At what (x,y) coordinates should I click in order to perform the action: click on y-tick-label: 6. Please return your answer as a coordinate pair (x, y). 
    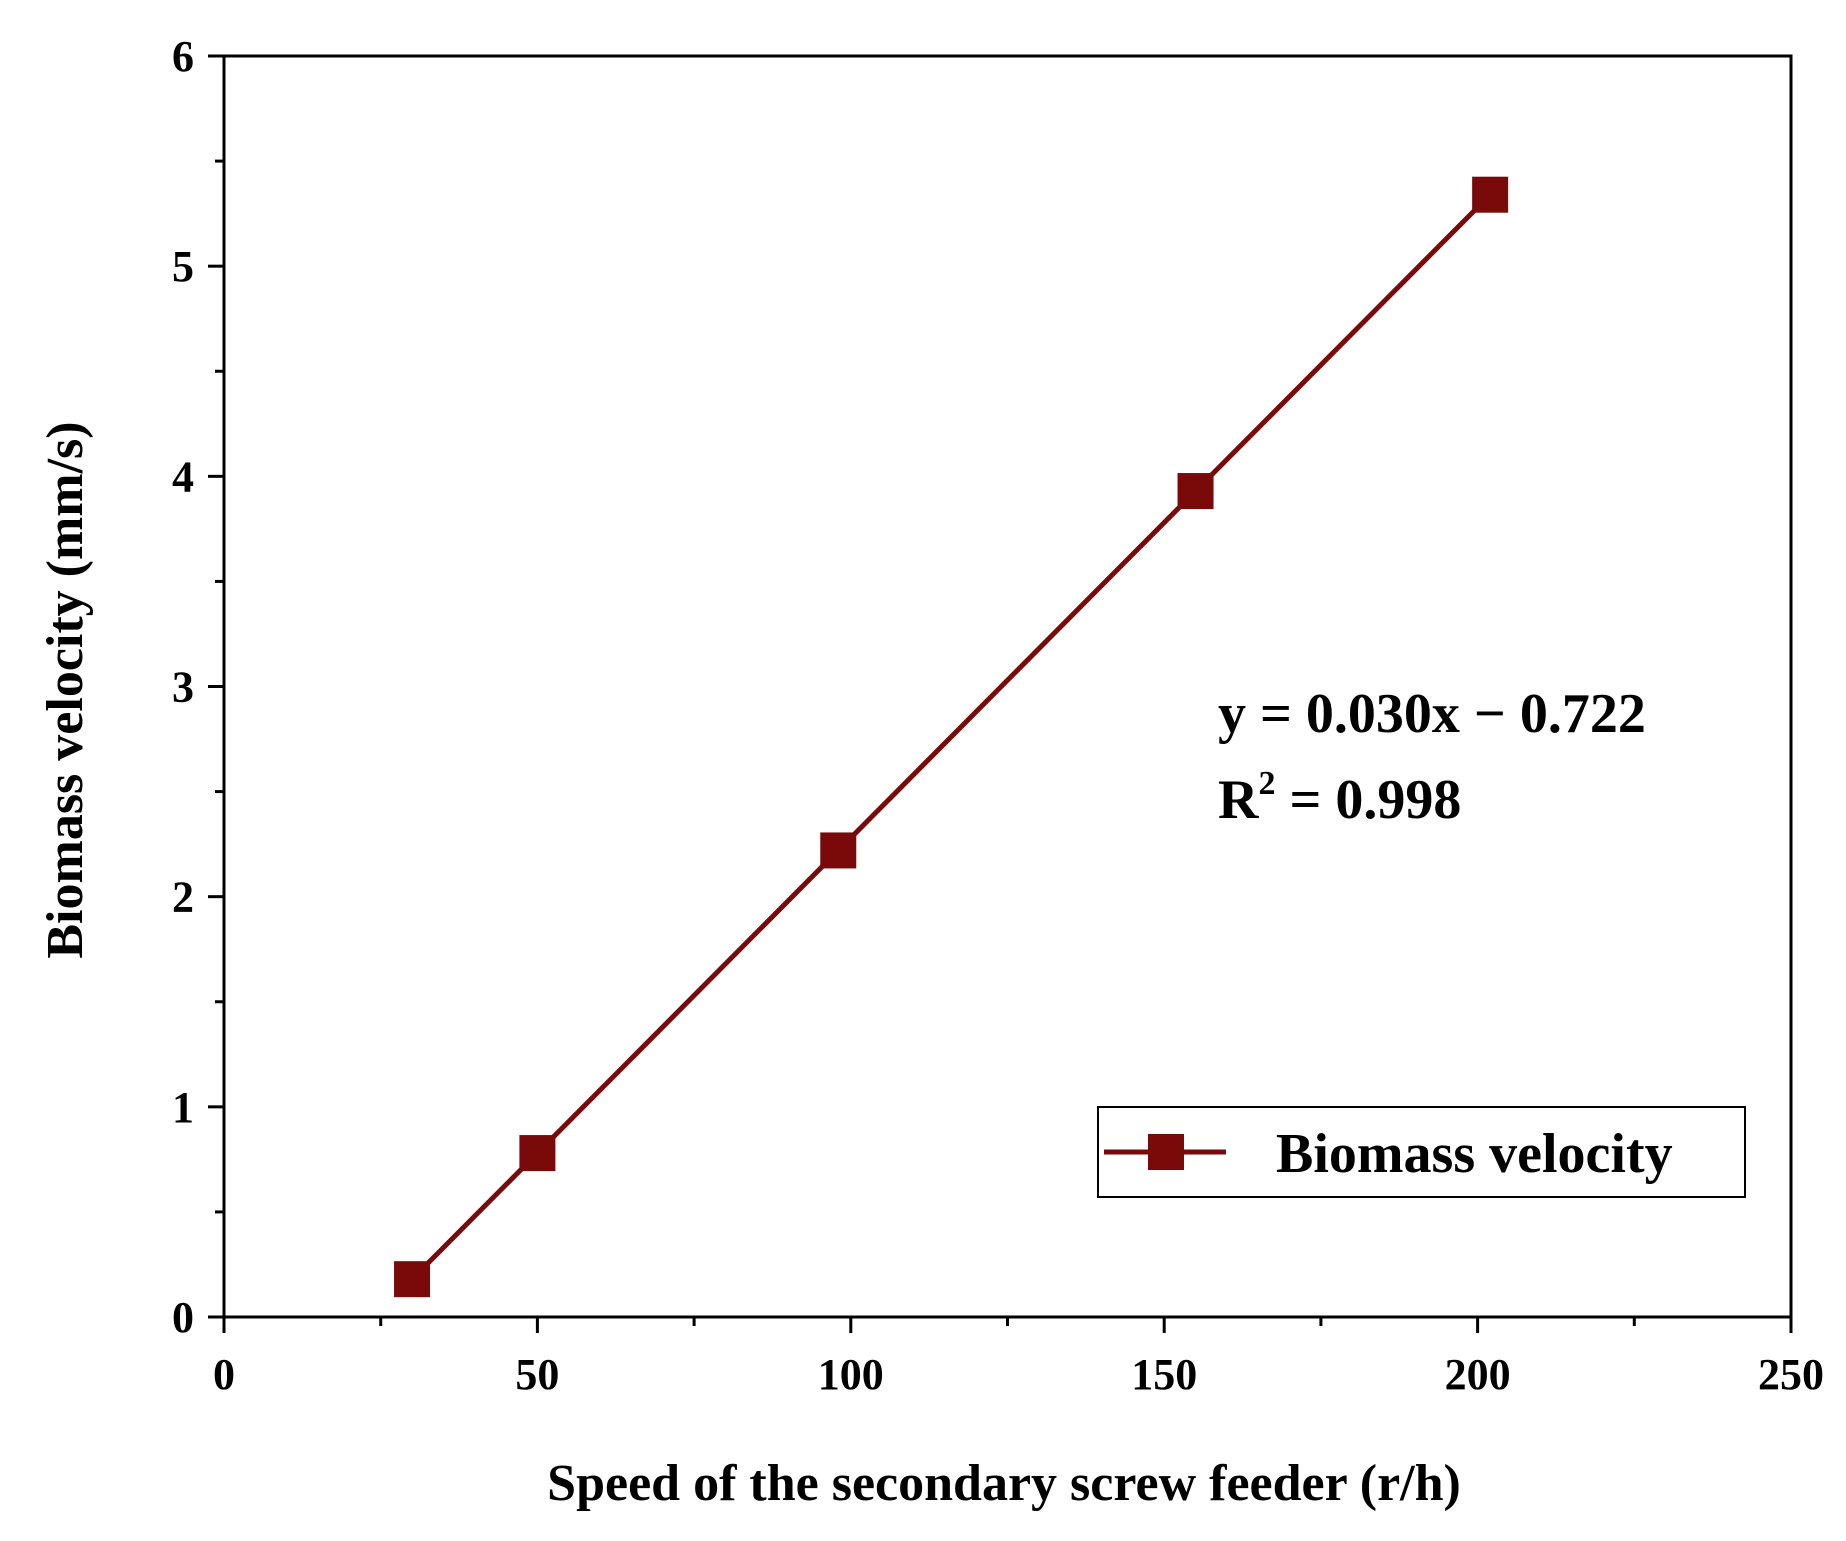
    Looking at the image, I should click on (183, 56).